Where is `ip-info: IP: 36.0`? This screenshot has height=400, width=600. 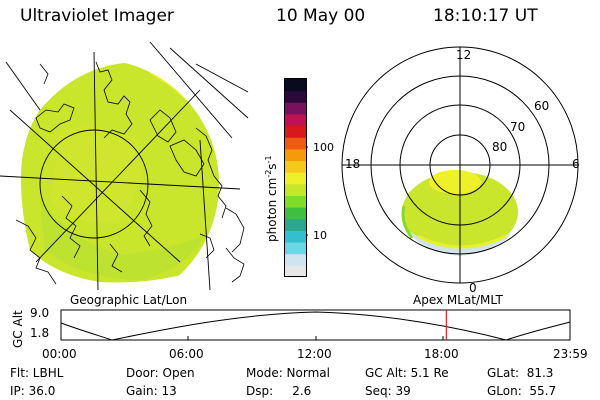 ip-info: IP: 36.0 is located at coordinates (33, 391).